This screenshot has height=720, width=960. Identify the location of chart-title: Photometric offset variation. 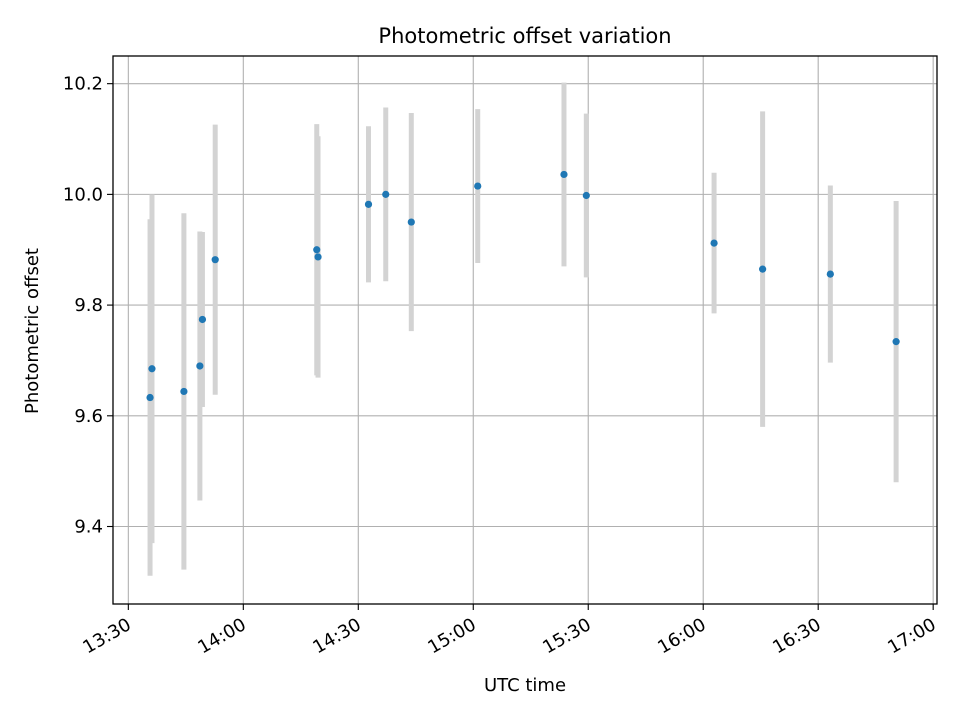
(524, 36).